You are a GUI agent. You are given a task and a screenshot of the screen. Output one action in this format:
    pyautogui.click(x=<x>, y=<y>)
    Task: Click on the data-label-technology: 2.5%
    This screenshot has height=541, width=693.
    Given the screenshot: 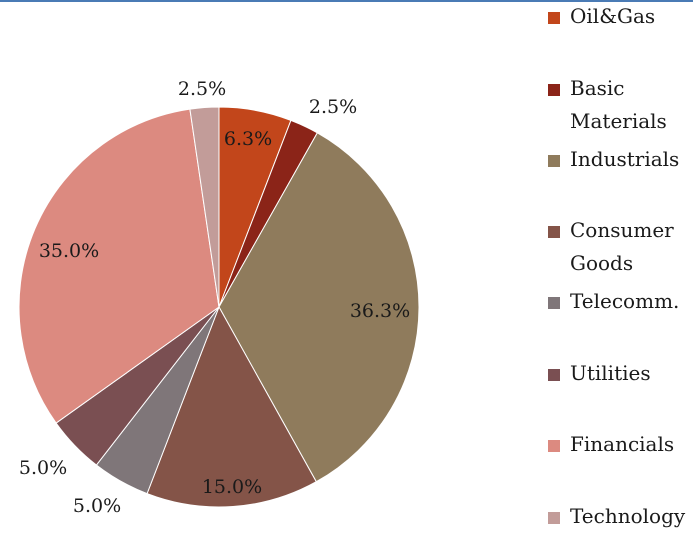 What is the action you would take?
    pyautogui.click(x=202, y=89)
    